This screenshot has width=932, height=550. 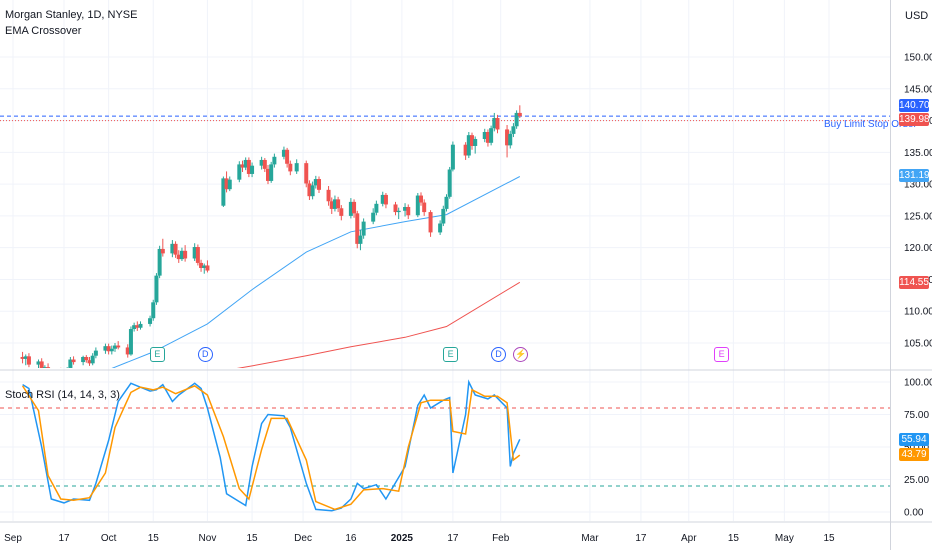 I want to click on last-close-tag: 140.70, so click(x=914, y=105).